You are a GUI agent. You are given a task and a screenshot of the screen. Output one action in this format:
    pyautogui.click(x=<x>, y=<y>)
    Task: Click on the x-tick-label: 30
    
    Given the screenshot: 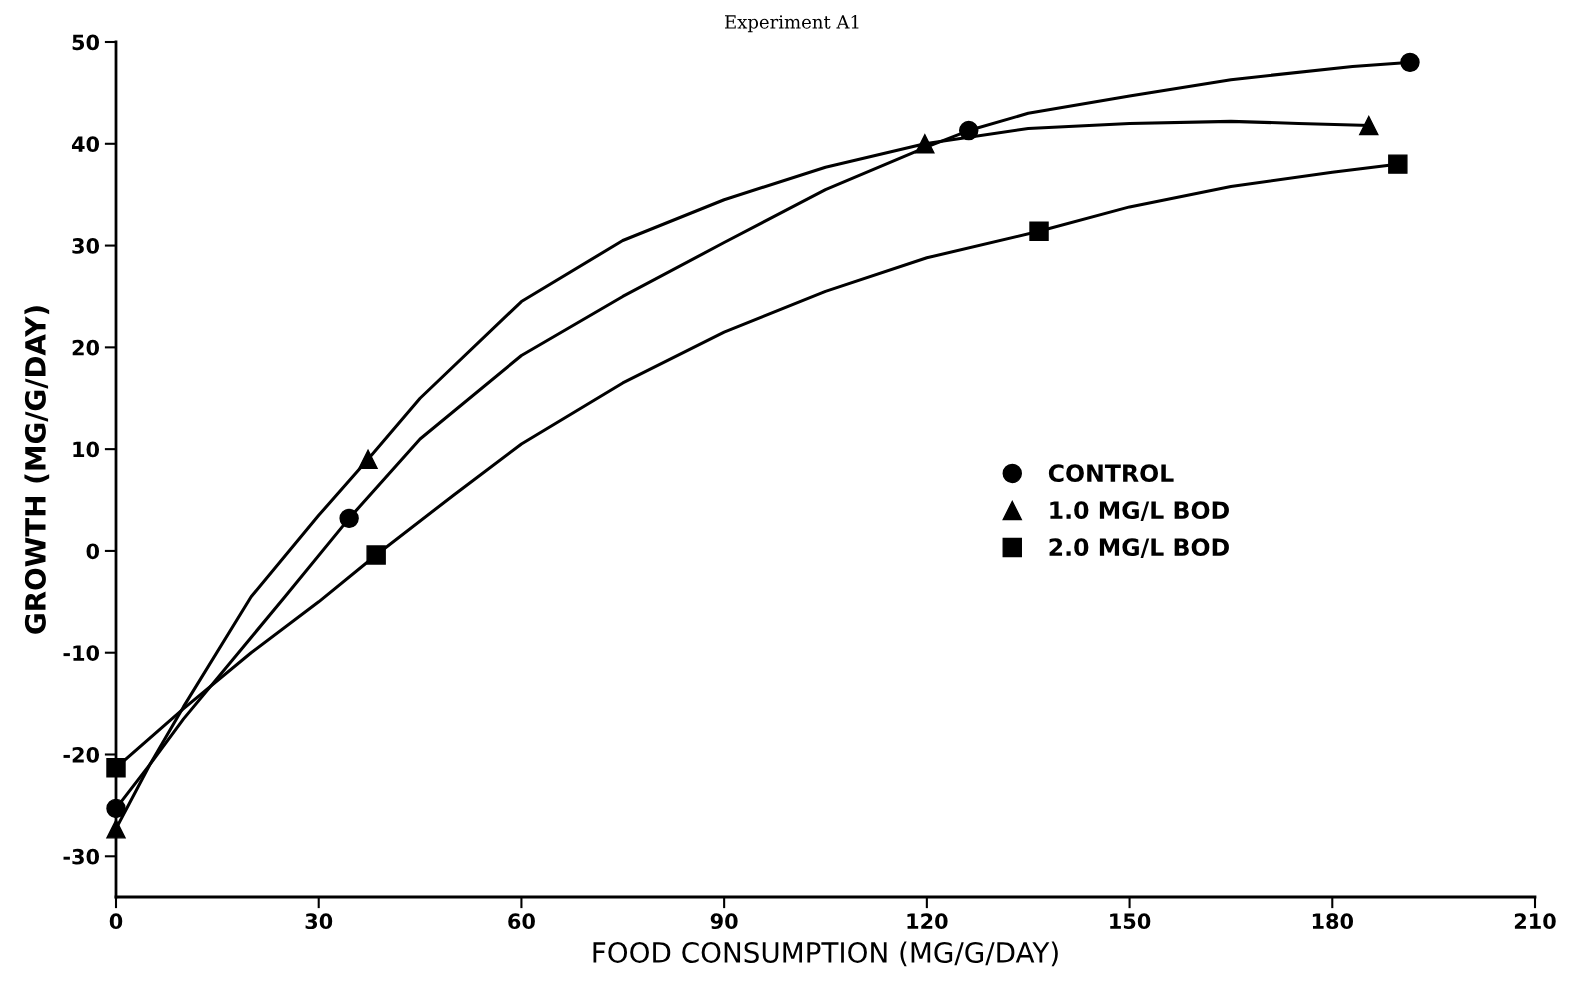 What is the action you would take?
    pyautogui.click(x=319, y=921)
    